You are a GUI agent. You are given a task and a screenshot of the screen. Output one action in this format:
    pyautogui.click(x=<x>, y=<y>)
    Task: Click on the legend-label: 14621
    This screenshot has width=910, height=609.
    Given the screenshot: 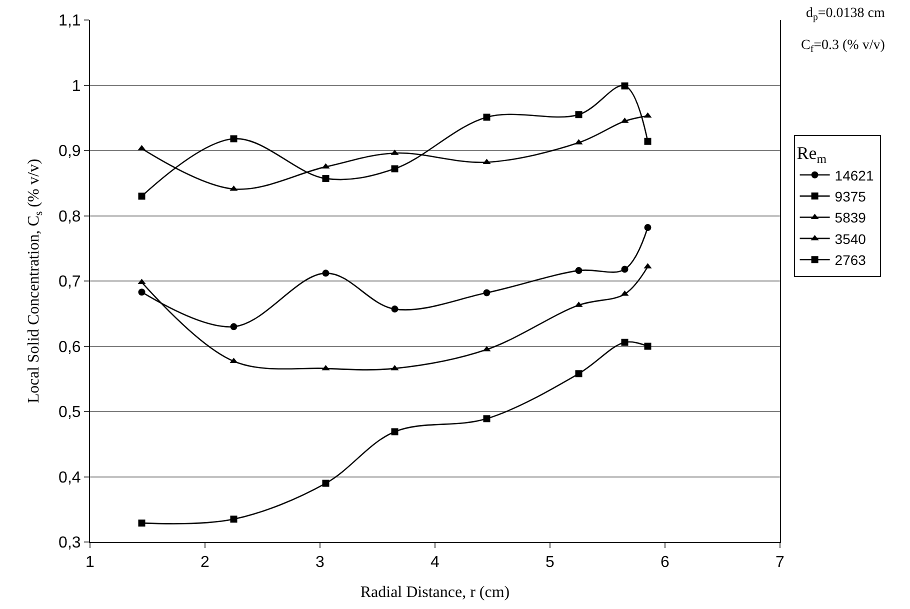 What is the action you would take?
    pyautogui.click(x=854, y=175)
    